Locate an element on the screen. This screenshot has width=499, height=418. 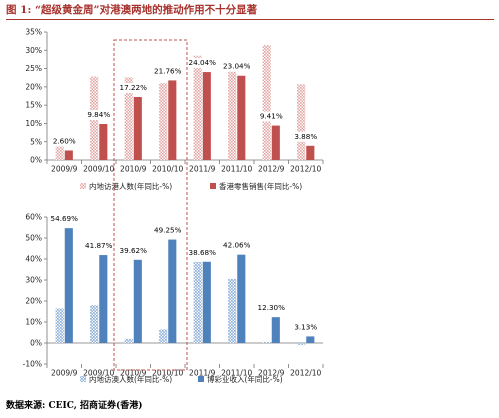
hk-y-tick-label: 25% is located at coordinates (33, 68).